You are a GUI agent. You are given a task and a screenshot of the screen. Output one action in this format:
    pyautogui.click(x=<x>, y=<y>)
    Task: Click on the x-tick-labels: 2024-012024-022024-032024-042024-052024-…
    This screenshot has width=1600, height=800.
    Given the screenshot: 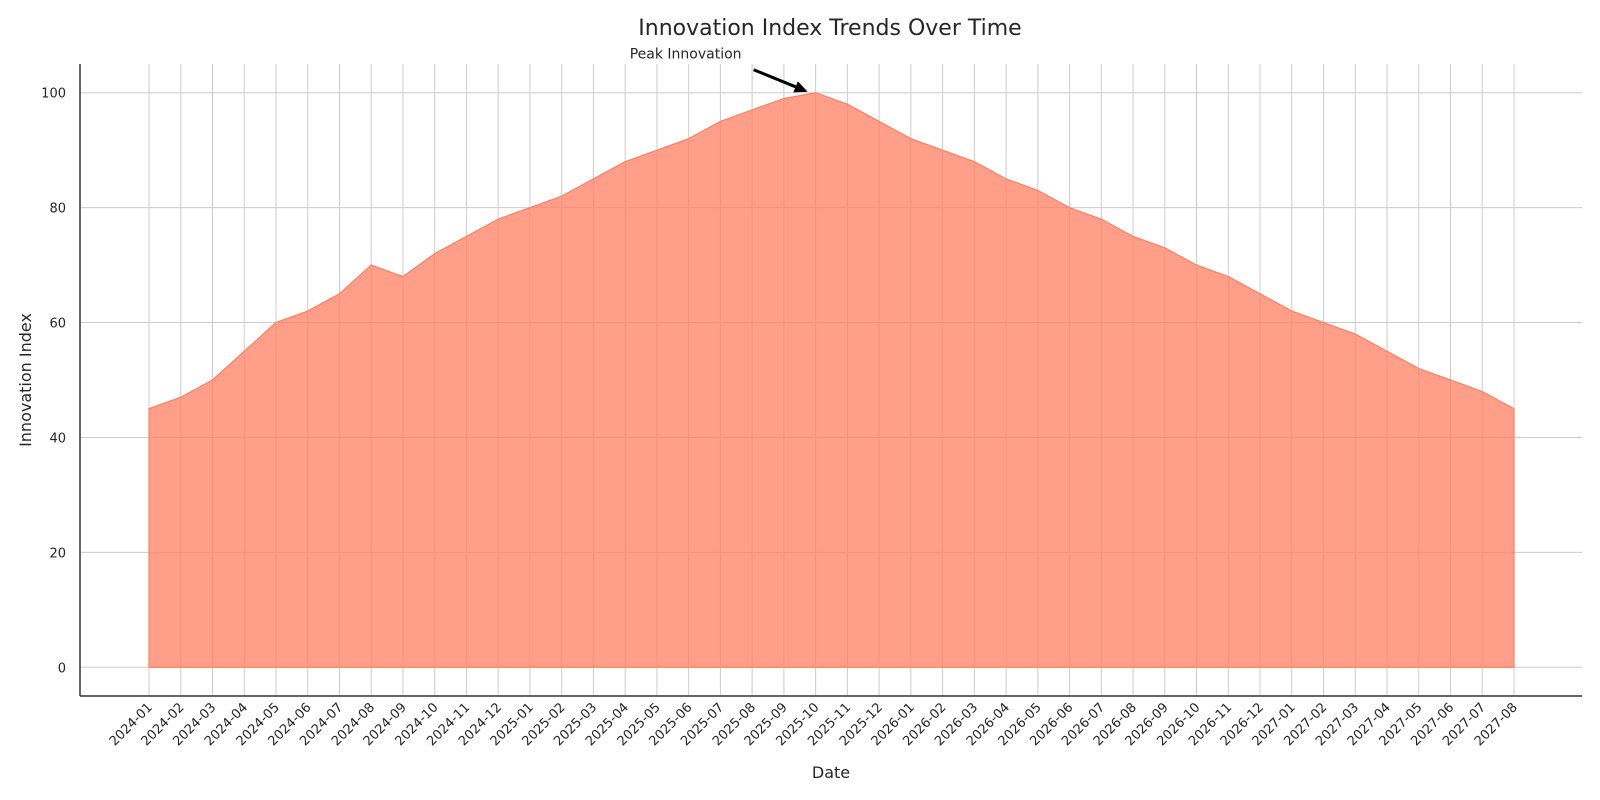 What is the action you would take?
    pyautogui.click(x=814, y=724)
    